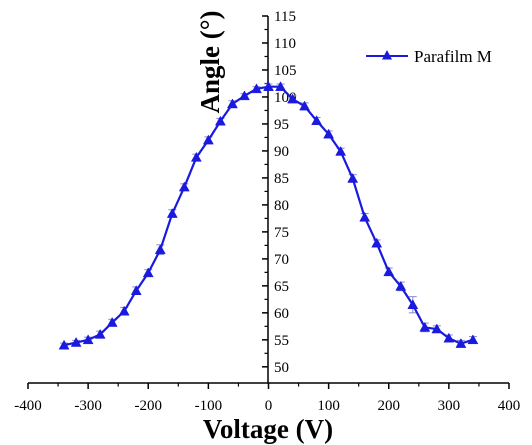 This screenshot has width=532, height=445. What do you see at coordinates (509, 406) in the screenshot?
I see `x-tick-label: 400` at bounding box center [509, 406].